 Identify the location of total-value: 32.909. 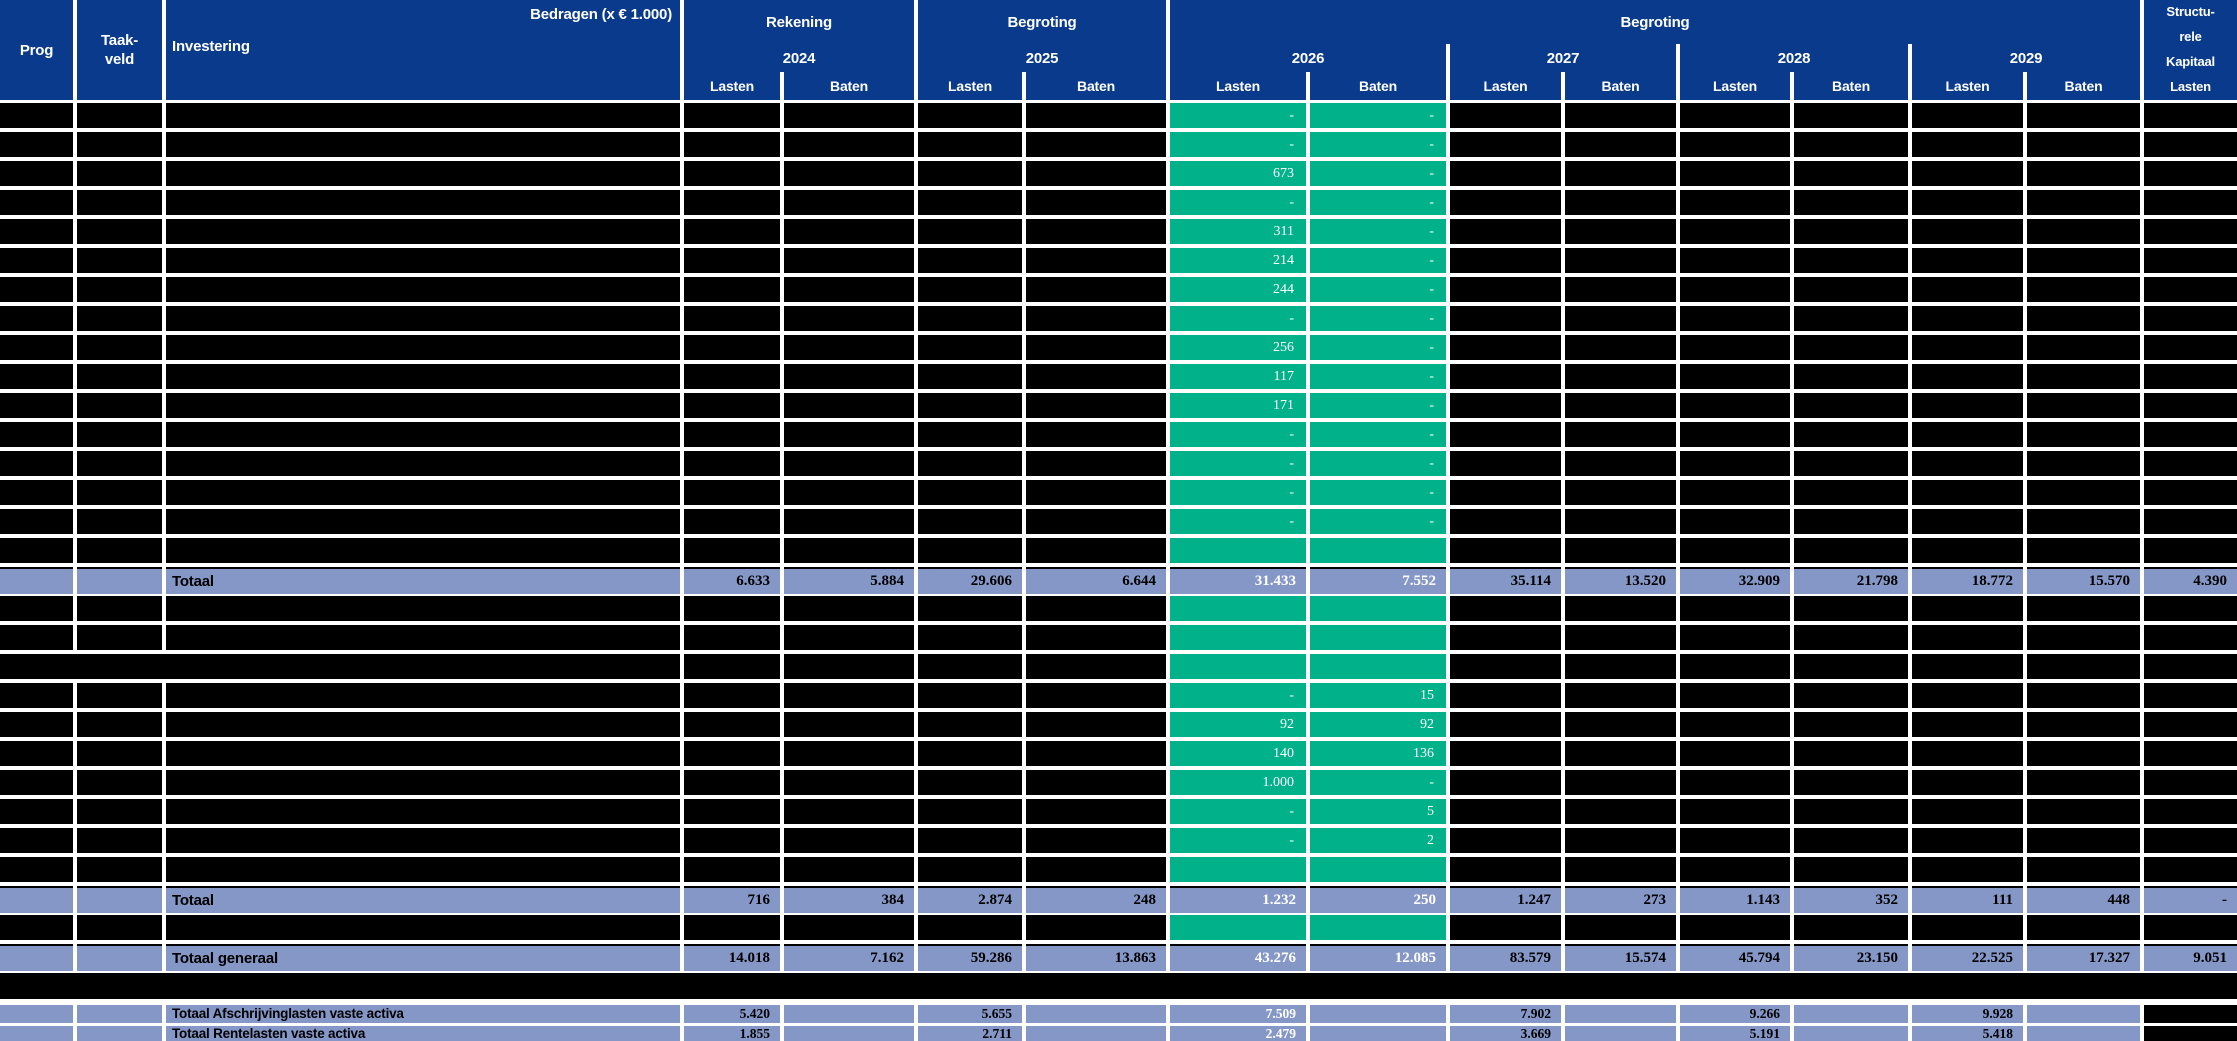
(1735, 580).